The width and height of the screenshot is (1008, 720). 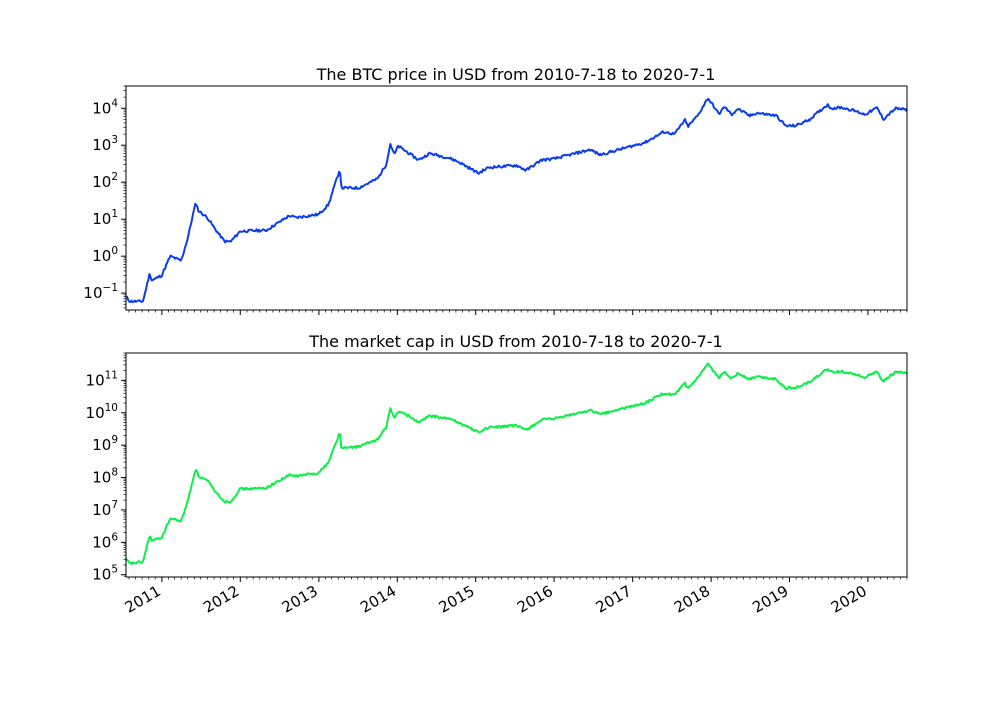 I want to click on y-tick-label: 10⁵, so click(x=105, y=574).